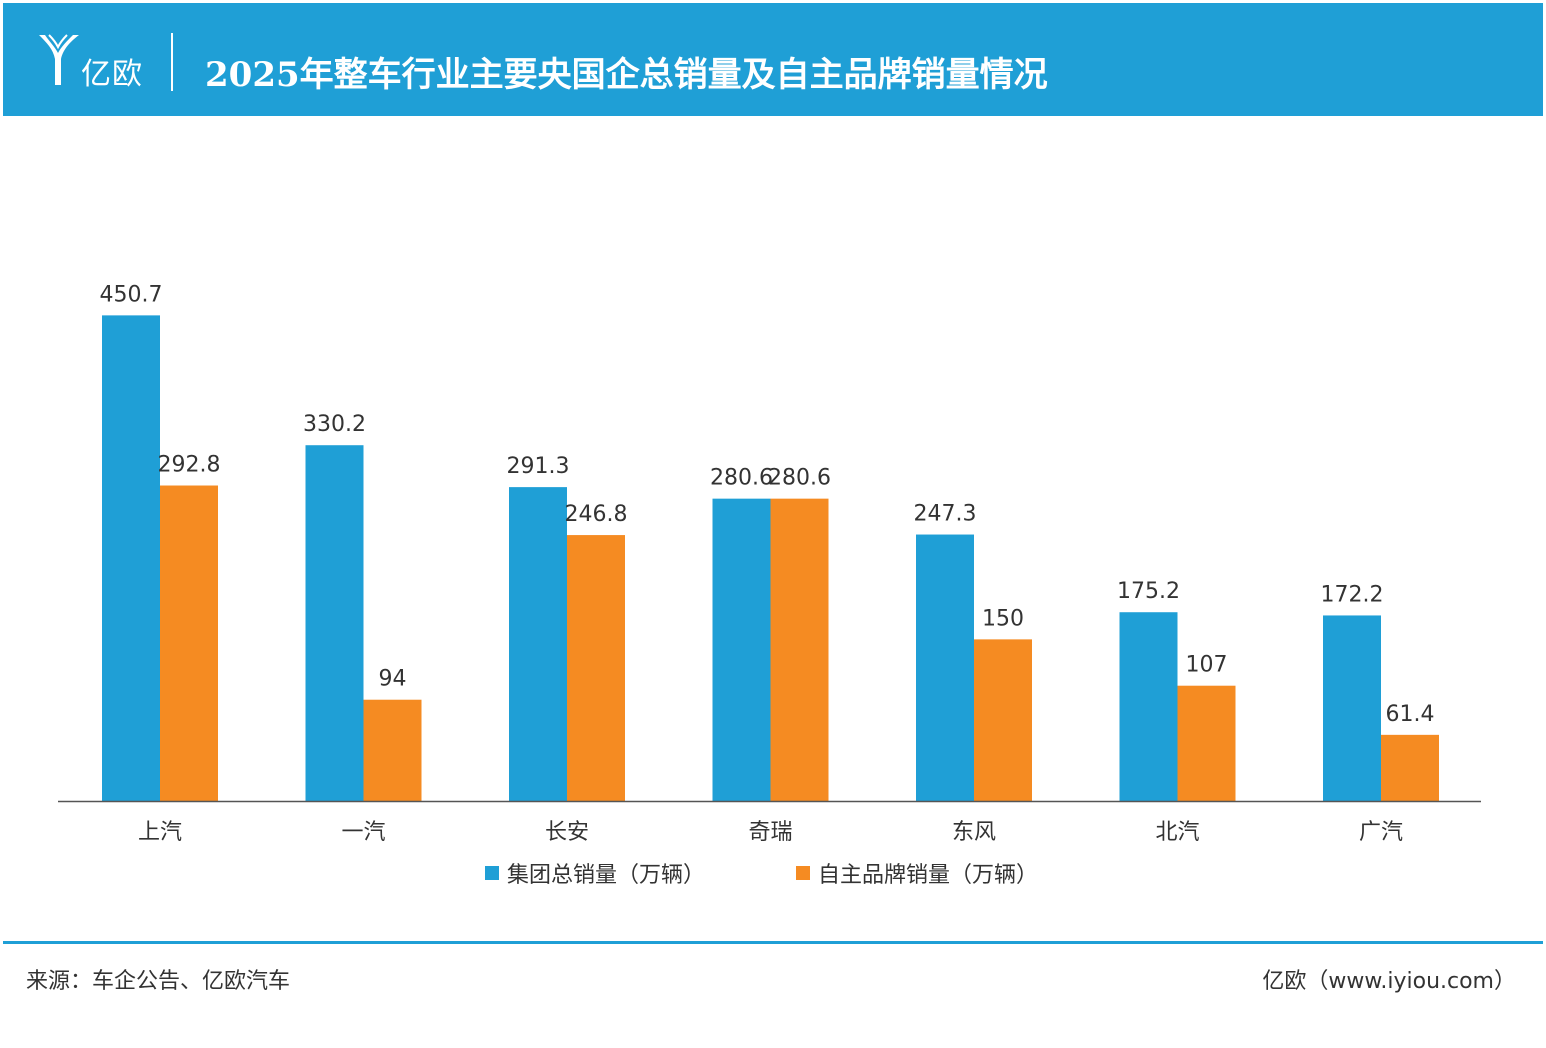  I want to click on legend-label: 自主品牌销量（万辆）, so click(928, 875).